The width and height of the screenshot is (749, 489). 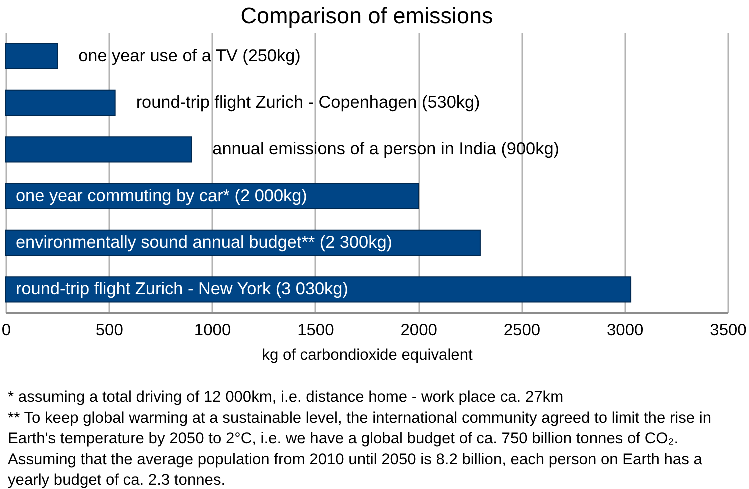 I want to click on y-tick-label: round-trip flight Zurich - New York (3 030kg), so click(x=182, y=288).